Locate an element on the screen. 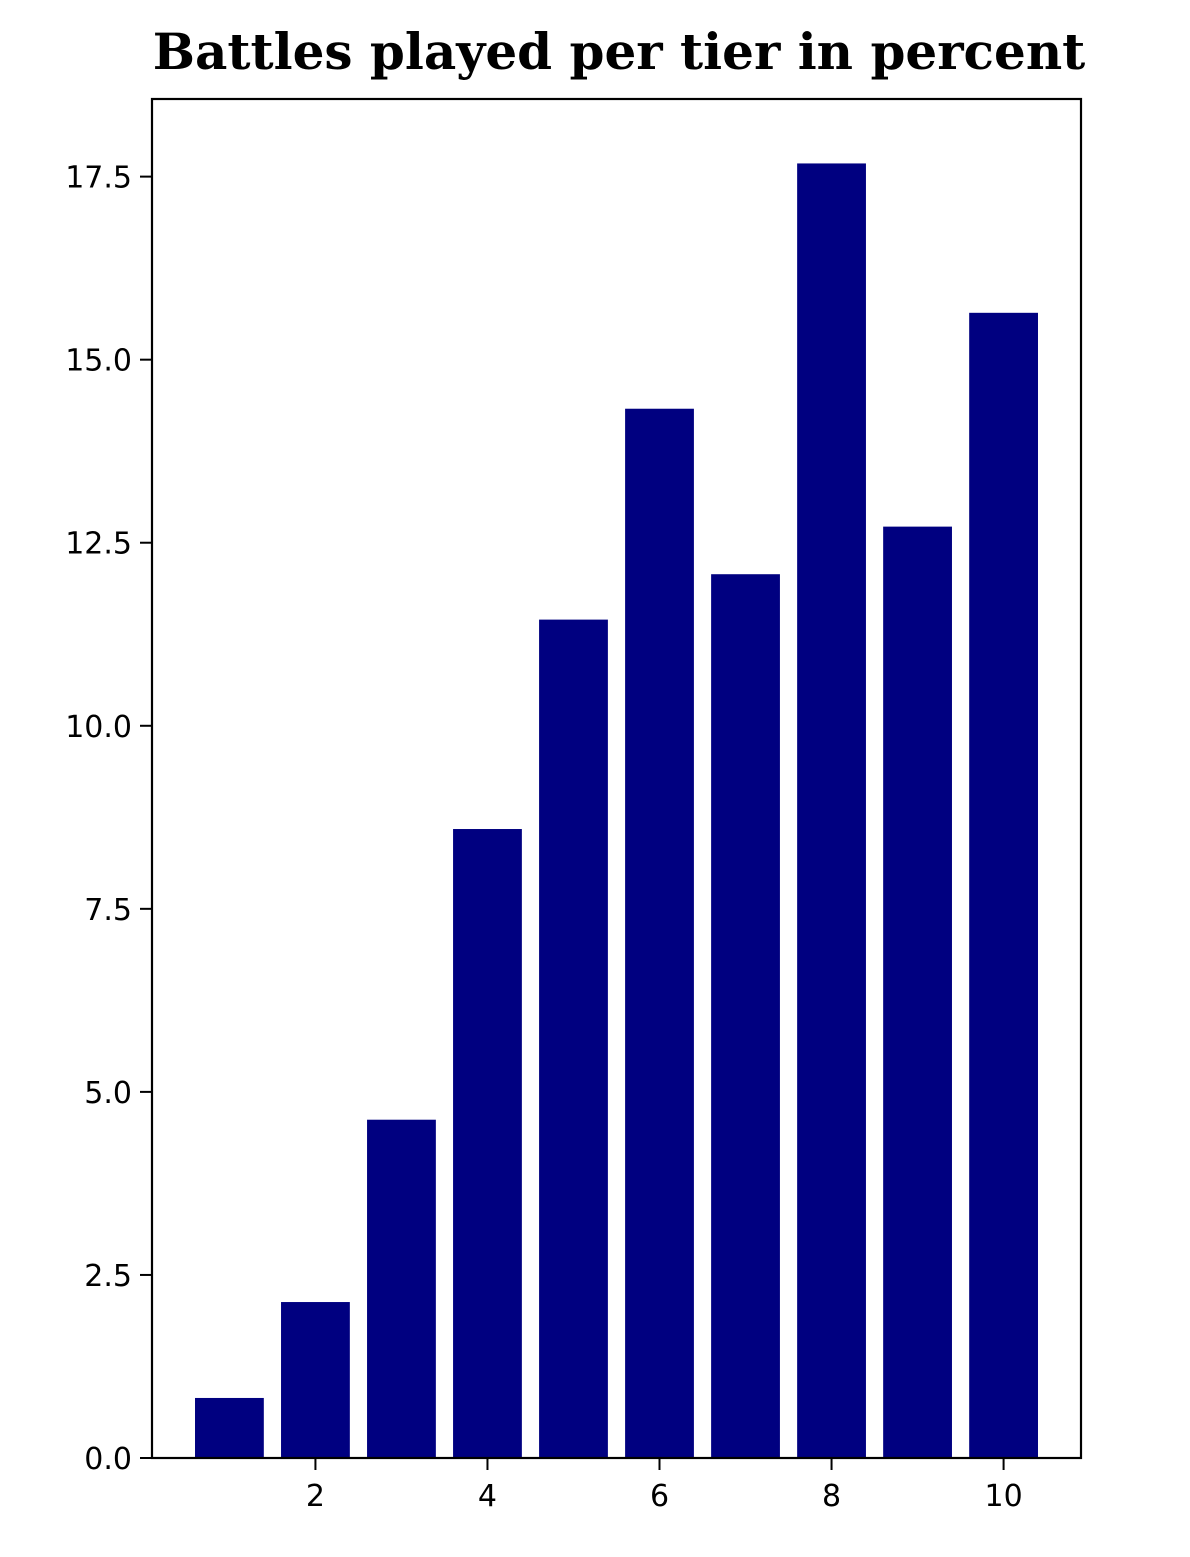 The height and width of the screenshot is (1557, 1190). y-tick-label: 7.5 is located at coordinates (108, 910).